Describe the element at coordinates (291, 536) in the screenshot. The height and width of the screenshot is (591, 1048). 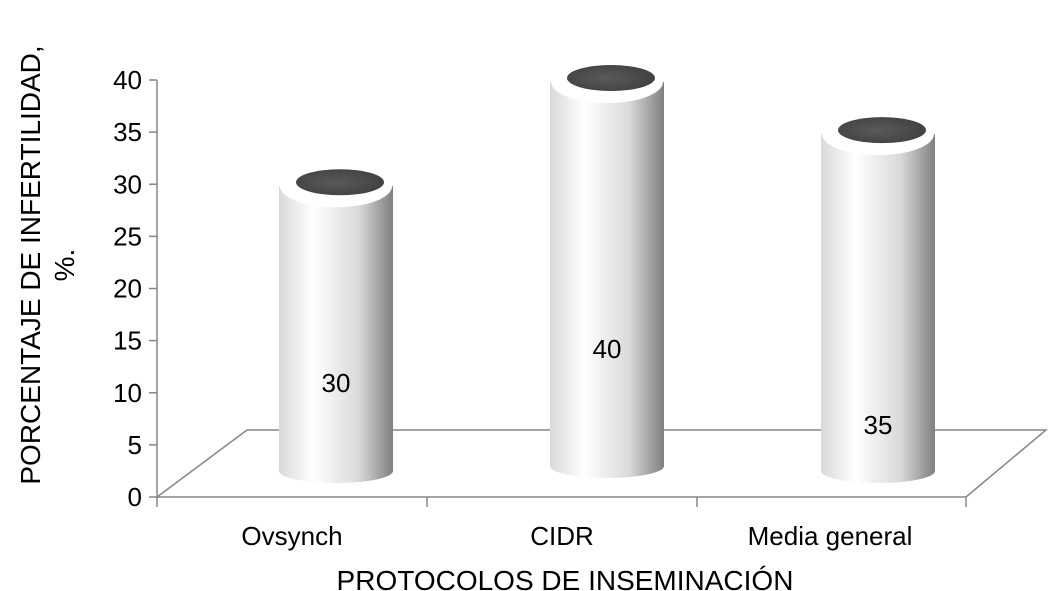
I see `category-label: Ovsynch` at that location.